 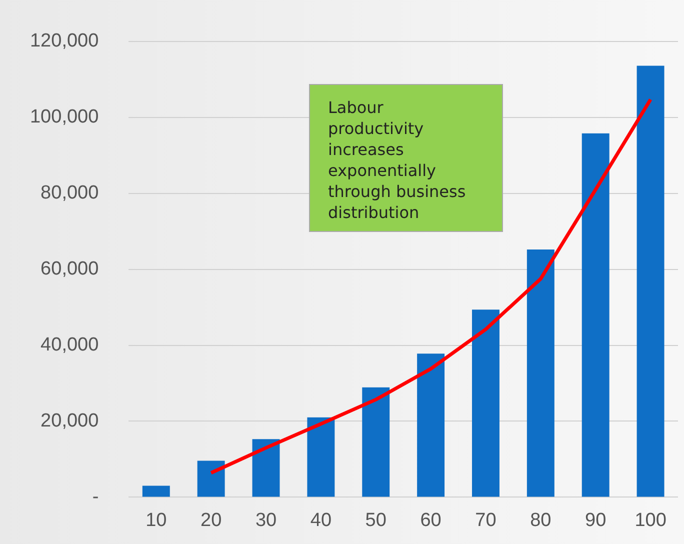 What do you see at coordinates (156, 520) in the screenshot?
I see `x-tick-label: 10` at bounding box center [156, 520].